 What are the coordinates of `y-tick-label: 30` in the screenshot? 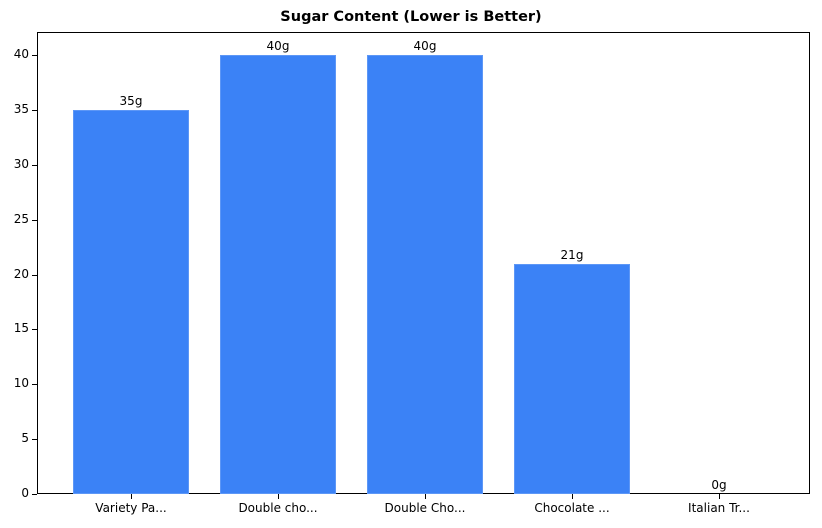 It's located at (21, 164).